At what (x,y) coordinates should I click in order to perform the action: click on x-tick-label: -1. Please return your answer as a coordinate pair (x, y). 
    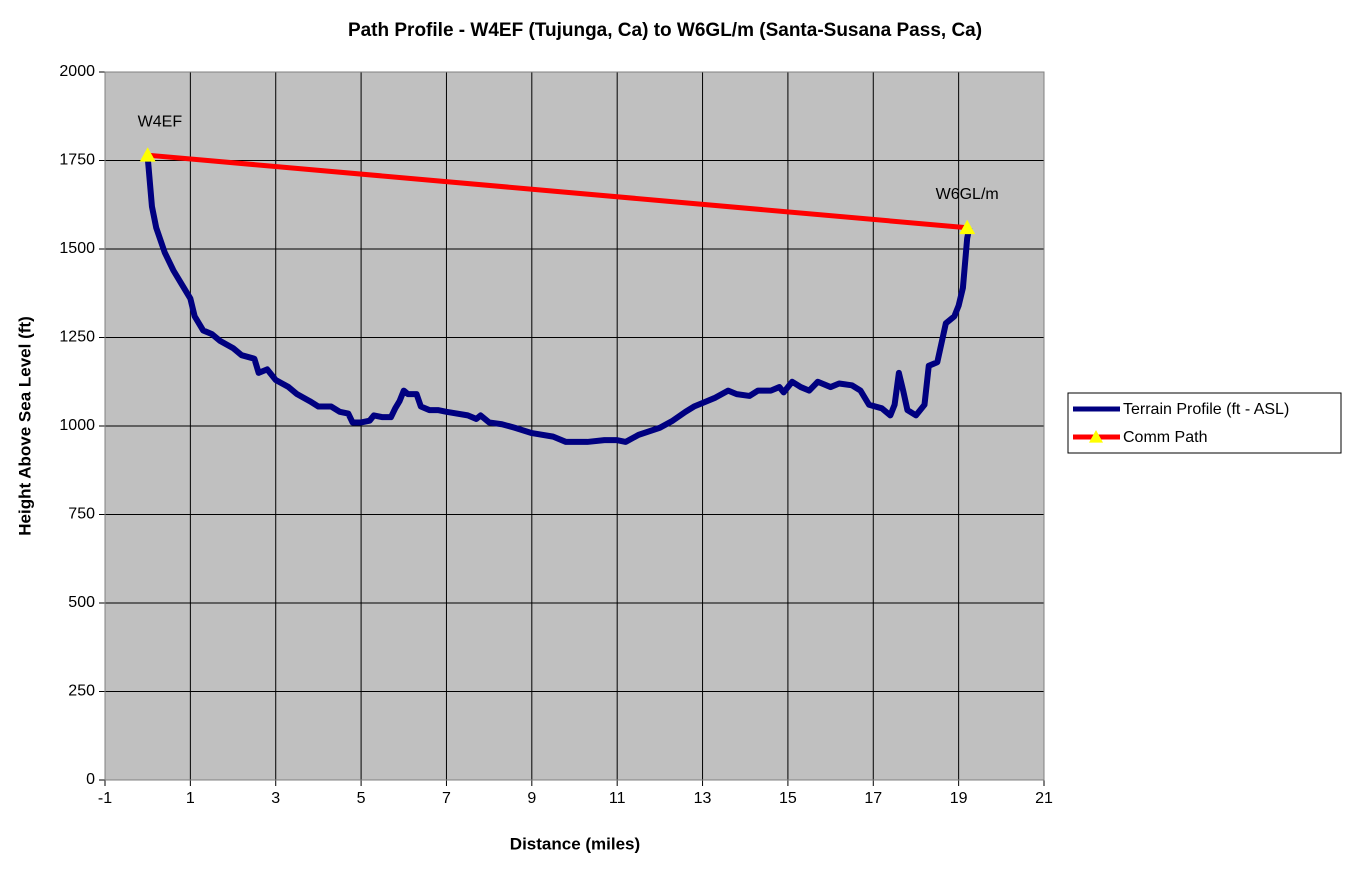
    Looking at the image, I should click on (105, 798).